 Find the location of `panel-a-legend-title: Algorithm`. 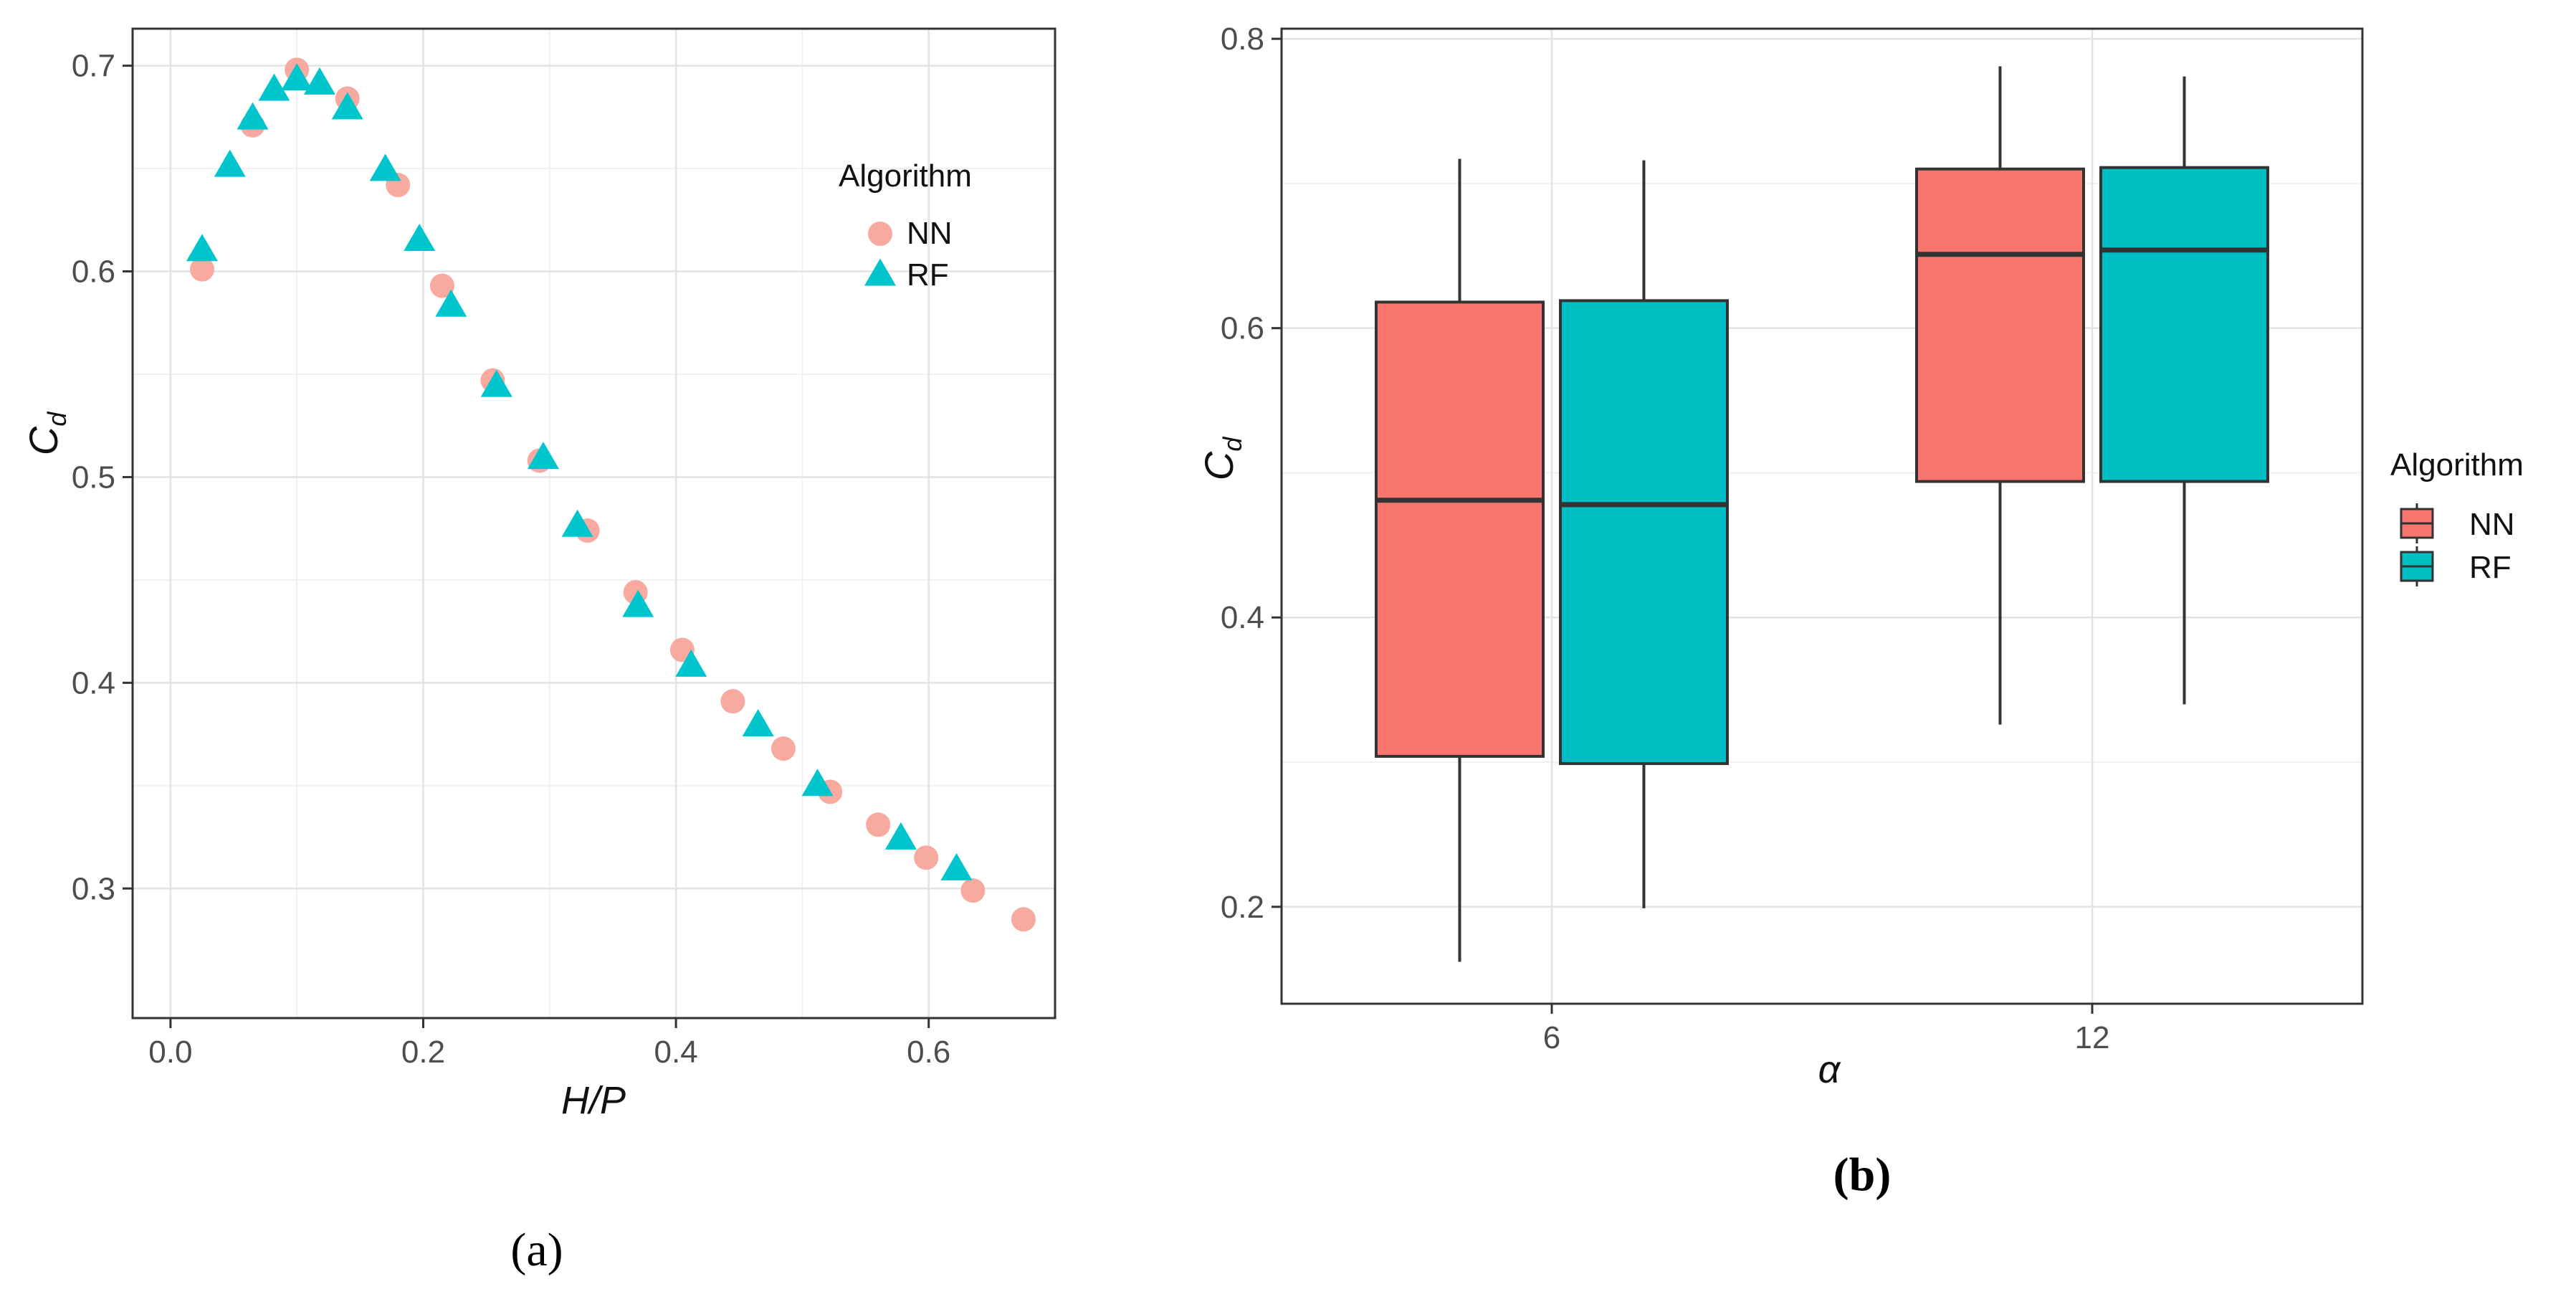

panel-a-legend-title: Algorithm is located at coordinates (905, 176).